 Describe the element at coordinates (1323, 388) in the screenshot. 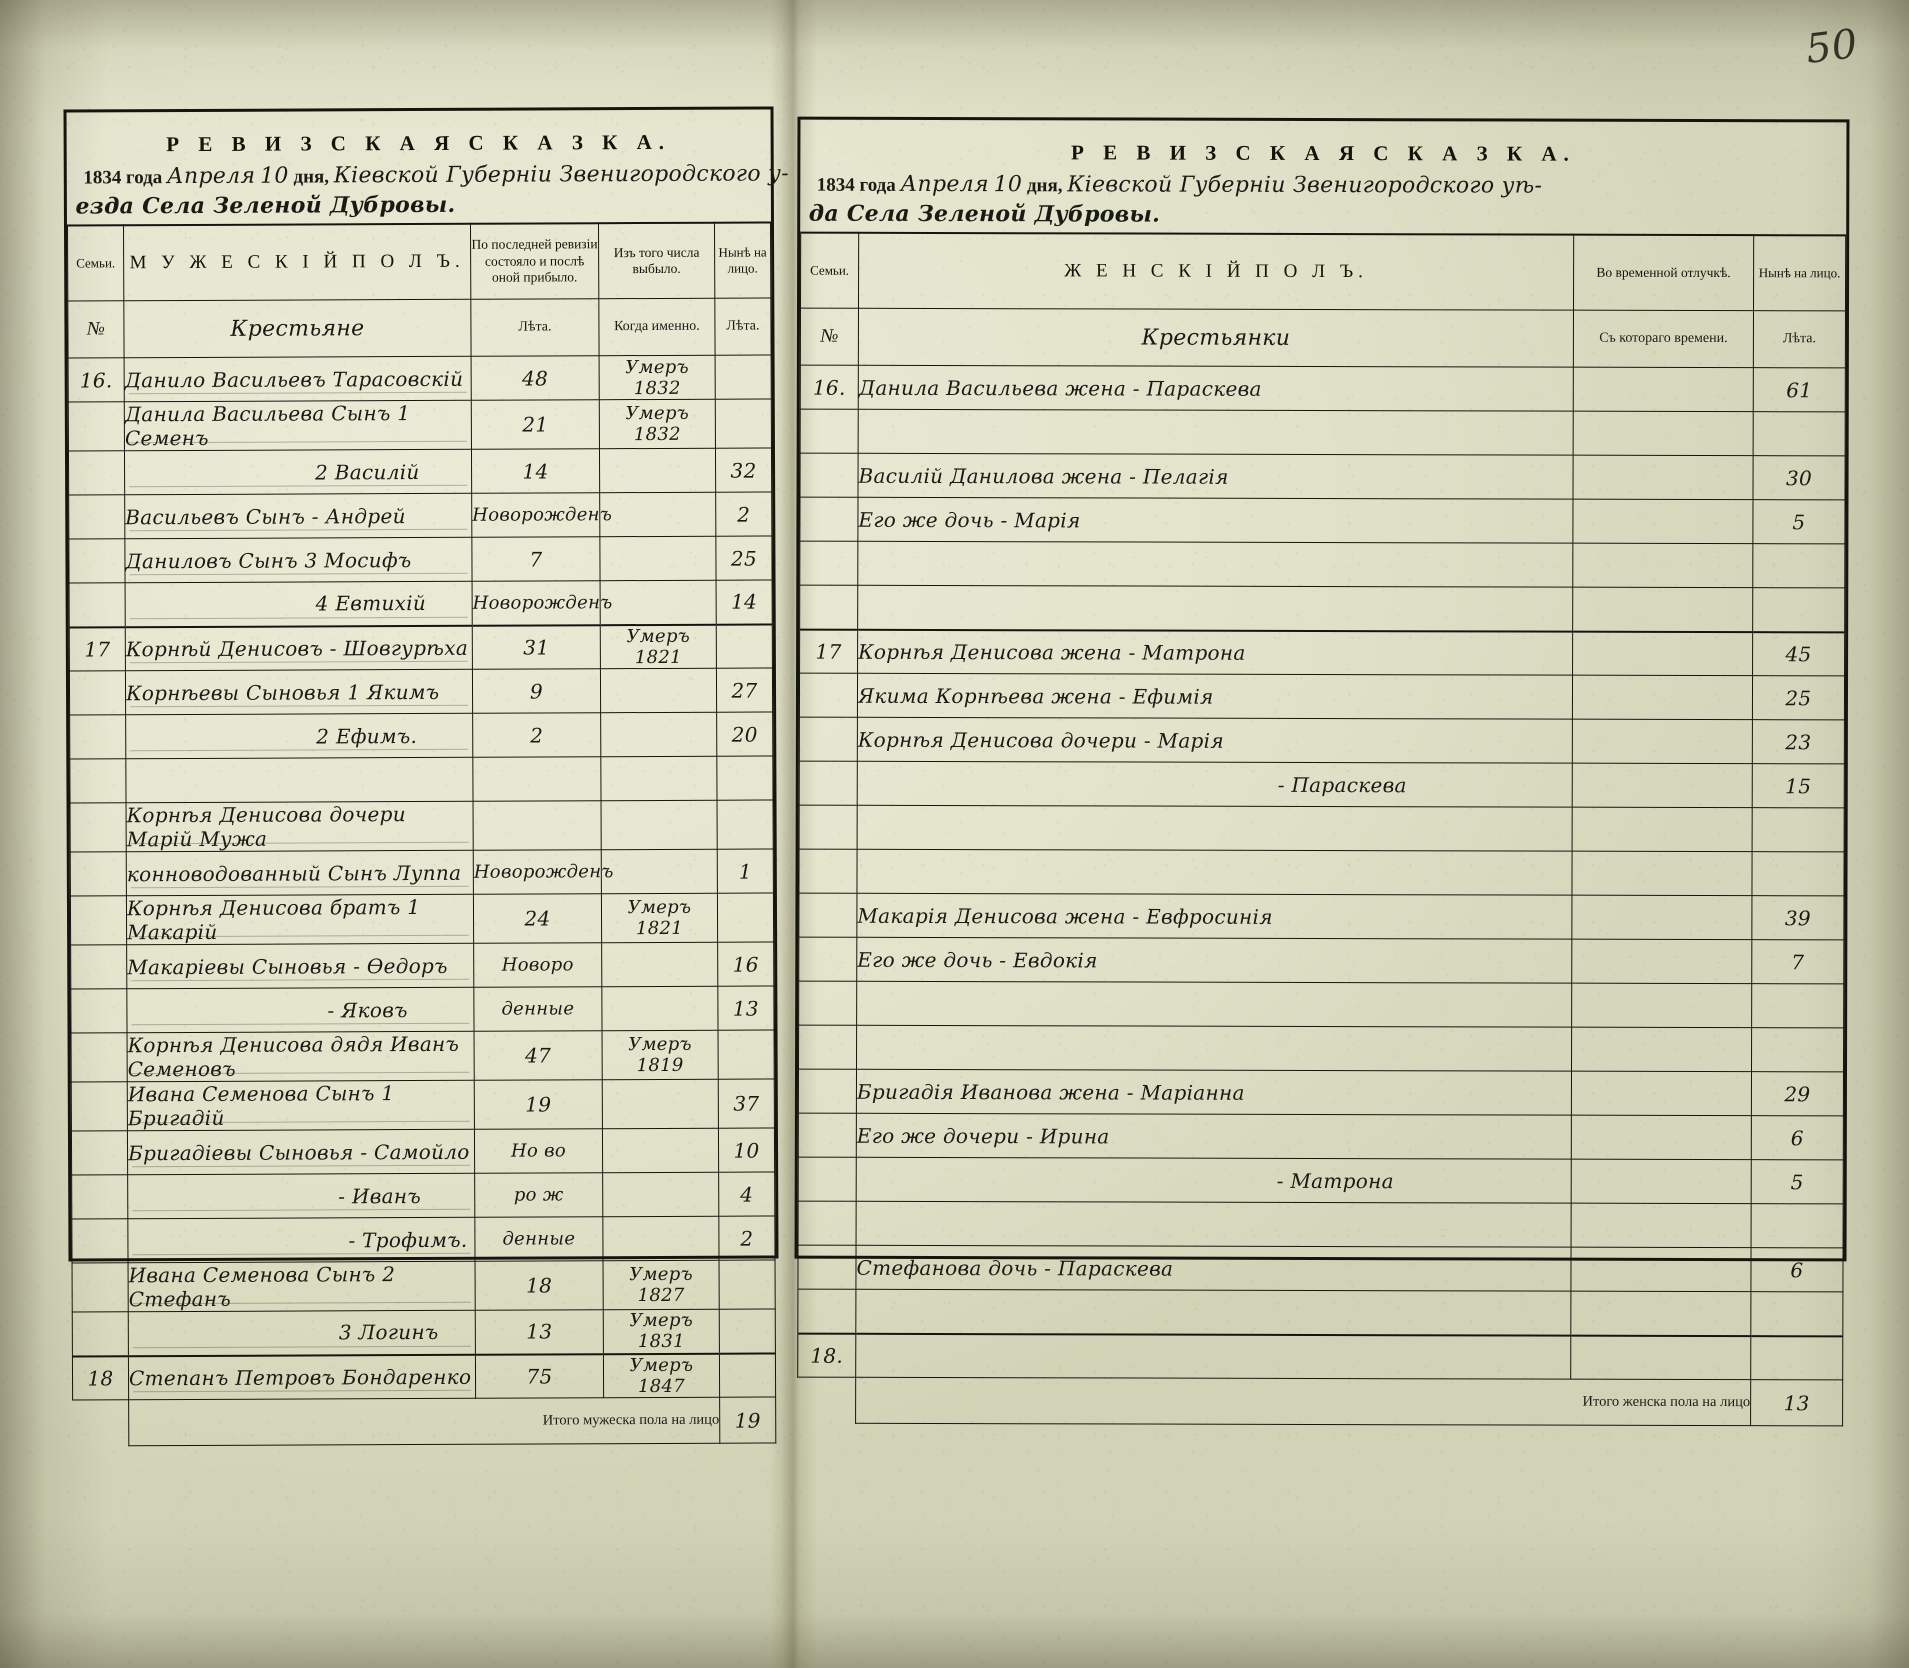

I see `table-row: 16. Данила Васильева жена - Параскева 61` at that location.